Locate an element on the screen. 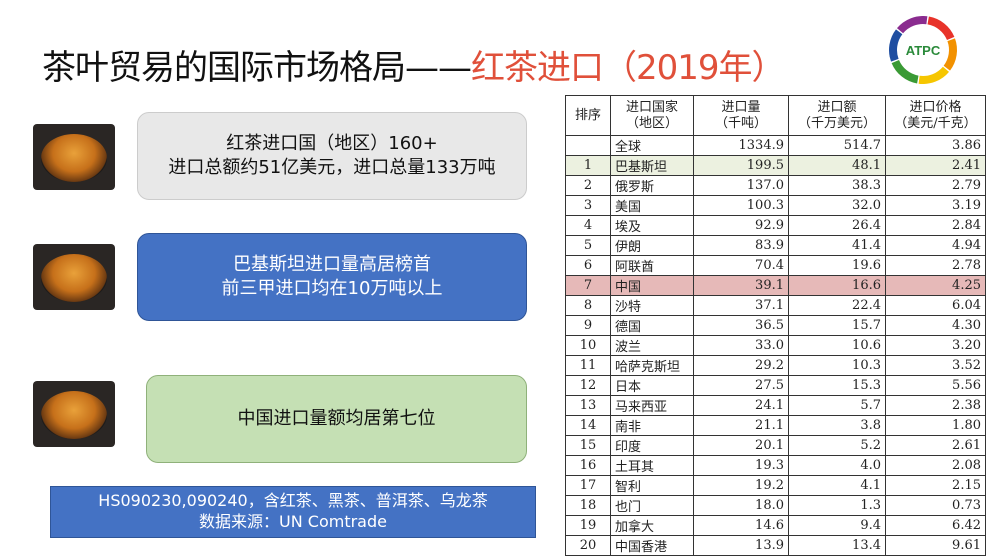 Image resolution: width=989 pixels, height=556 pixels. value-cell: 13.4 is located at coordinates (837, 545).